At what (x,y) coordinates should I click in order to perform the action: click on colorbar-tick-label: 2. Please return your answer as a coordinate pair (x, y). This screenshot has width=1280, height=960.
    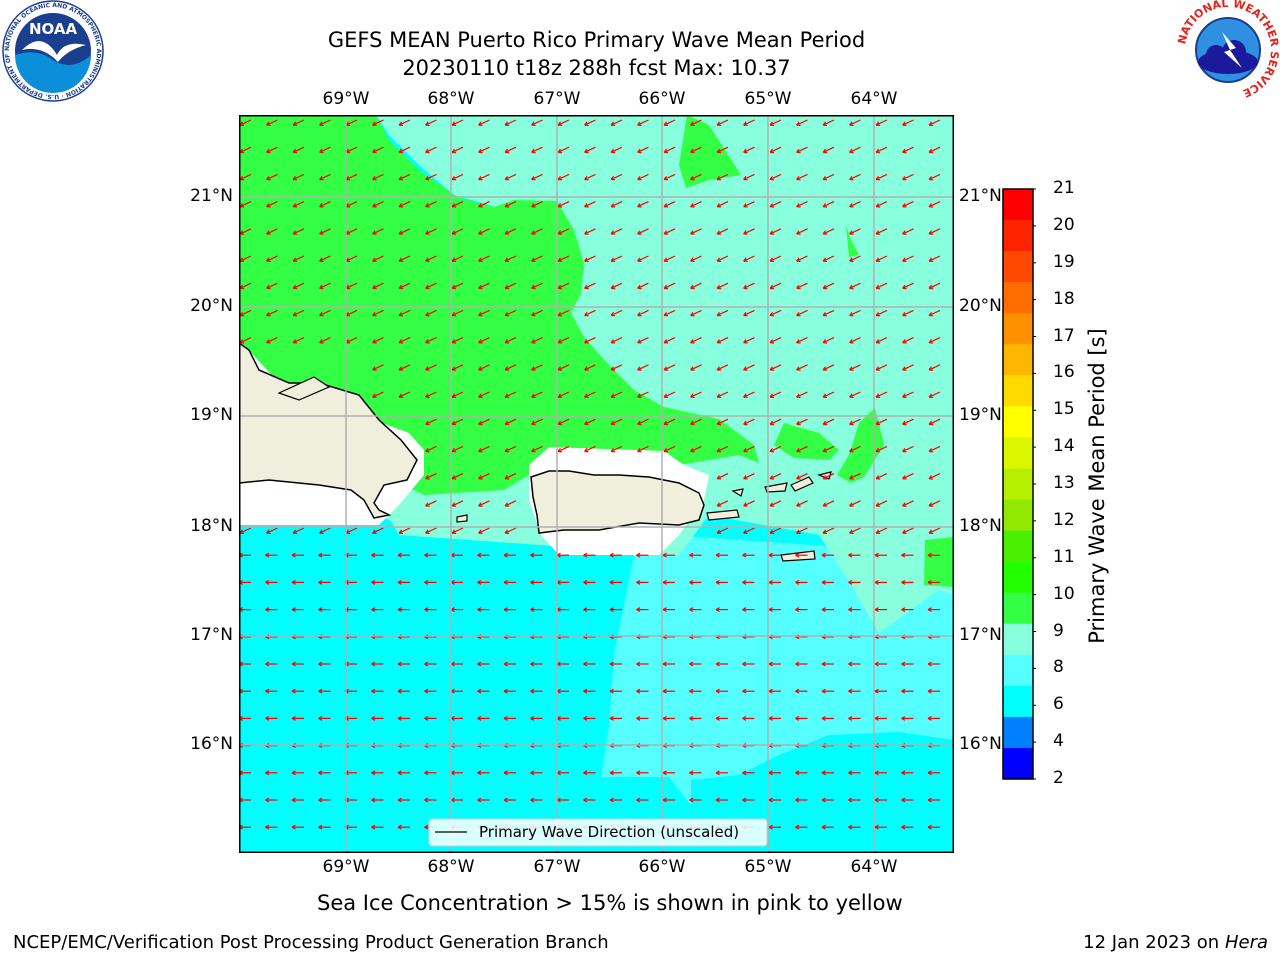
    Looking at the image, I should click on (1058, 778).